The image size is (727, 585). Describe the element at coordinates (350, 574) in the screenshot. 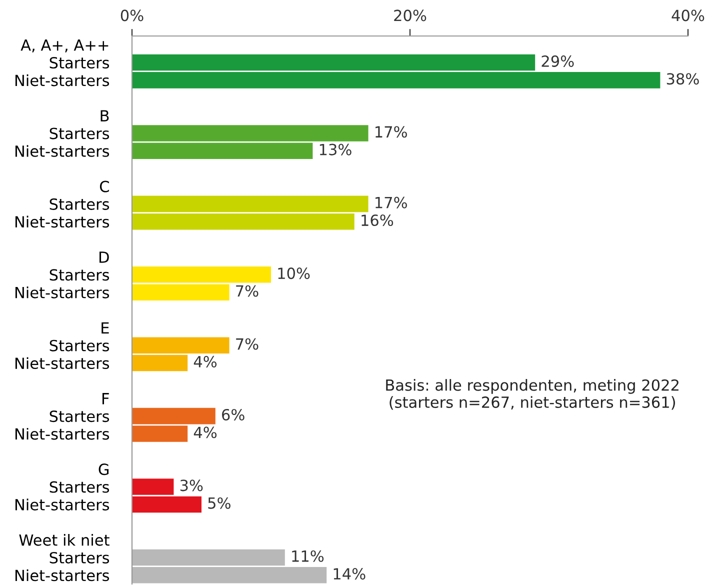

I see `data-label: 14%` at that location.